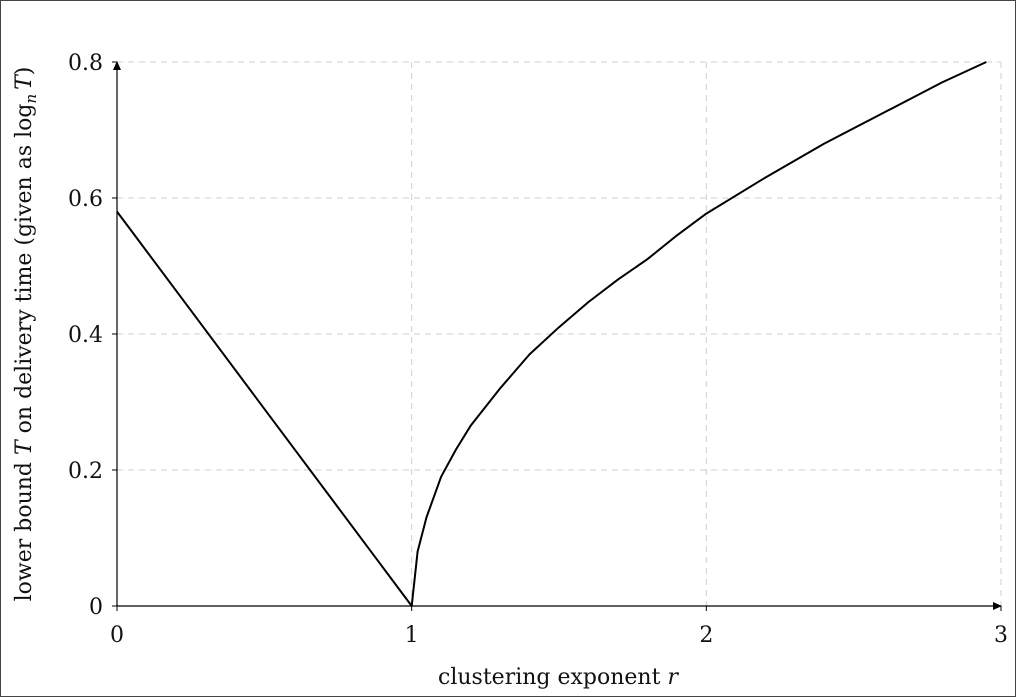 Image resolution: width=1016 pixels, height=697 pixels. What do you see at coordinates (706, 635) in the screenshot?
I see `x-tick-label: 2` at bounding box center [706, 635].